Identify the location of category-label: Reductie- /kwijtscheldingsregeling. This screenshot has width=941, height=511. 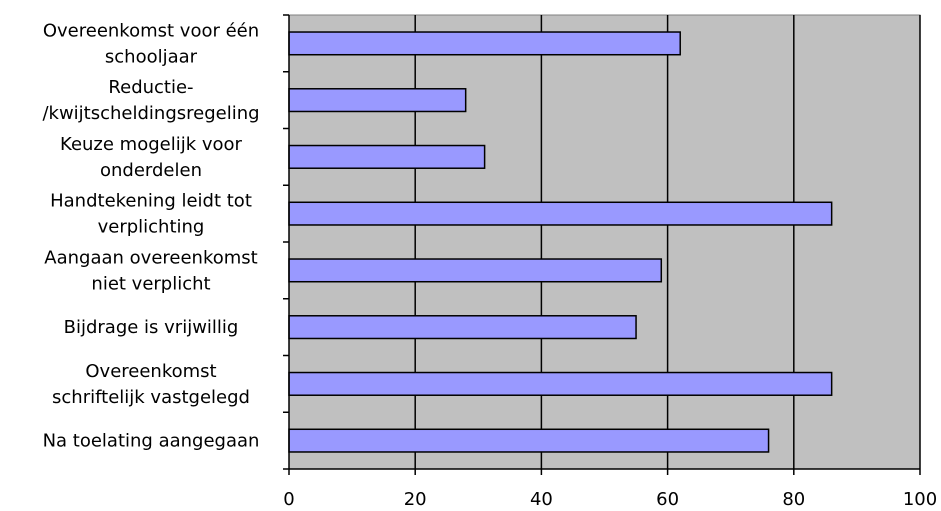
(150, 100).